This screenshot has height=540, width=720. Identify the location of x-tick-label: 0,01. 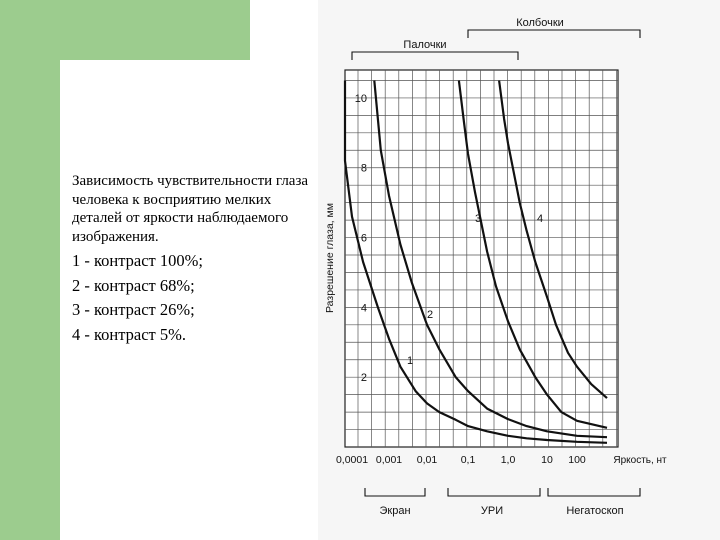
(427, 460).